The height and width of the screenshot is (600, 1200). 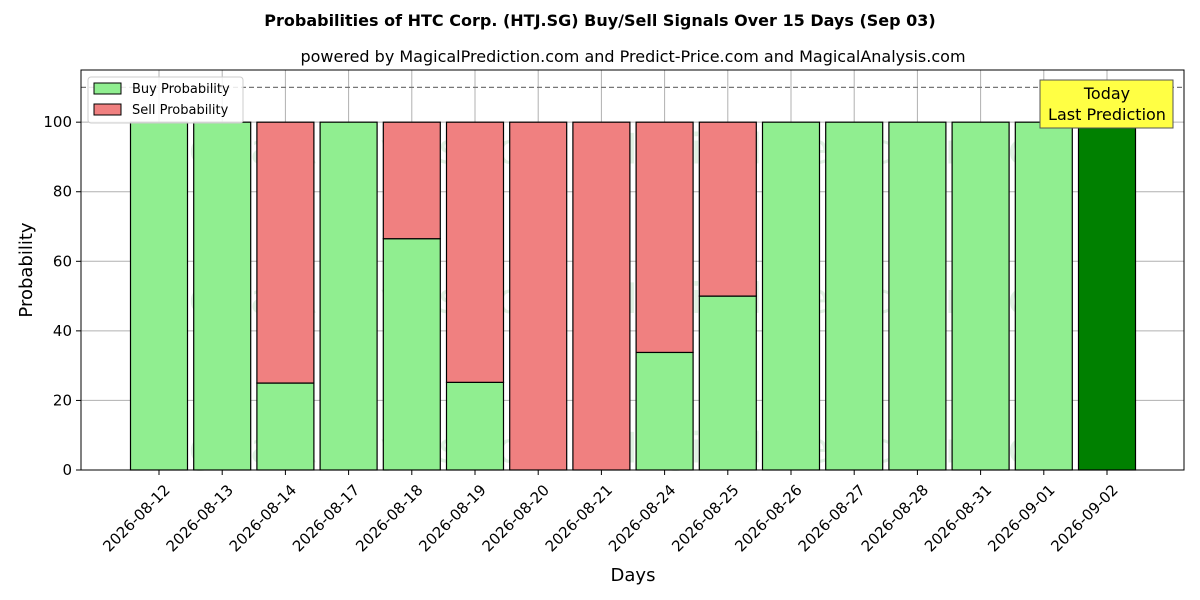 What do you see at coordinates (389, 518) in the screenshot?
I see `x-tick-label: 2026-08-18` at bounding box center [389, 518].